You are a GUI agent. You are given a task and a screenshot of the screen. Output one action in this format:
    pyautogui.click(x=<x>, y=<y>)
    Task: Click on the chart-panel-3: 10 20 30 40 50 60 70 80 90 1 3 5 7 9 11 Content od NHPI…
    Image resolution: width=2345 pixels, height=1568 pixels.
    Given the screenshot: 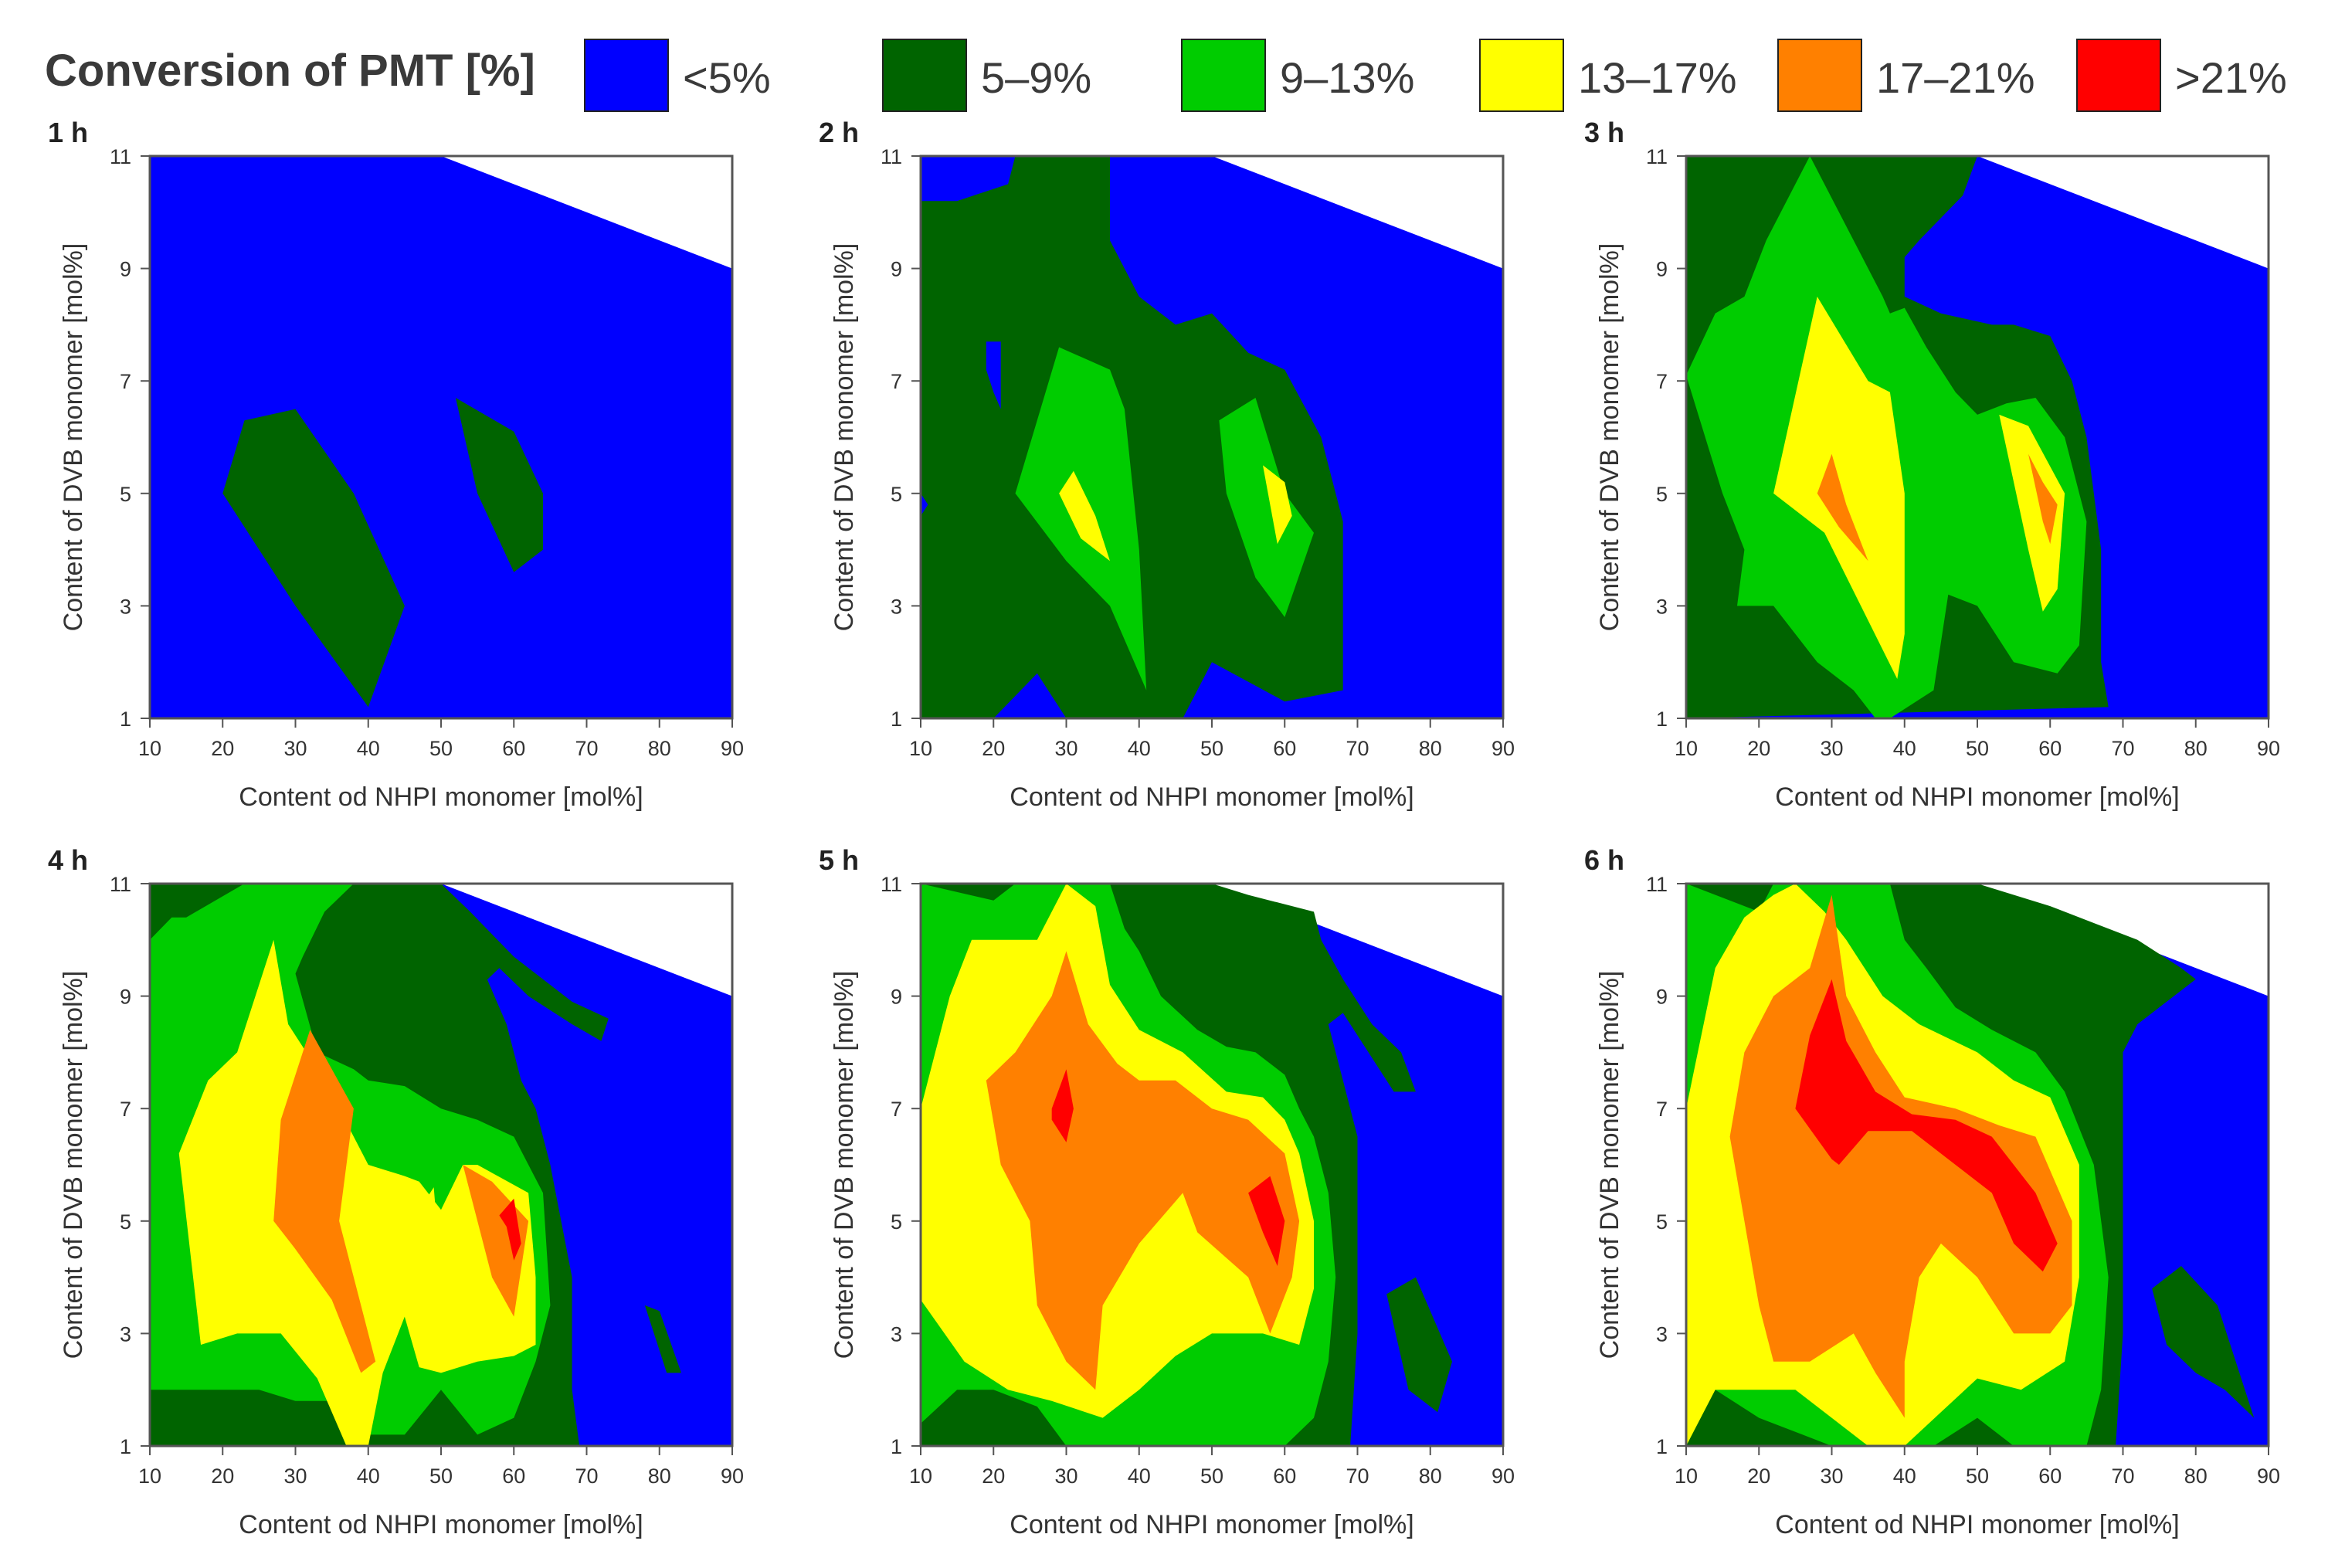 What is the action you would take?
    pyautogui.click(x=1932, y=465)
    